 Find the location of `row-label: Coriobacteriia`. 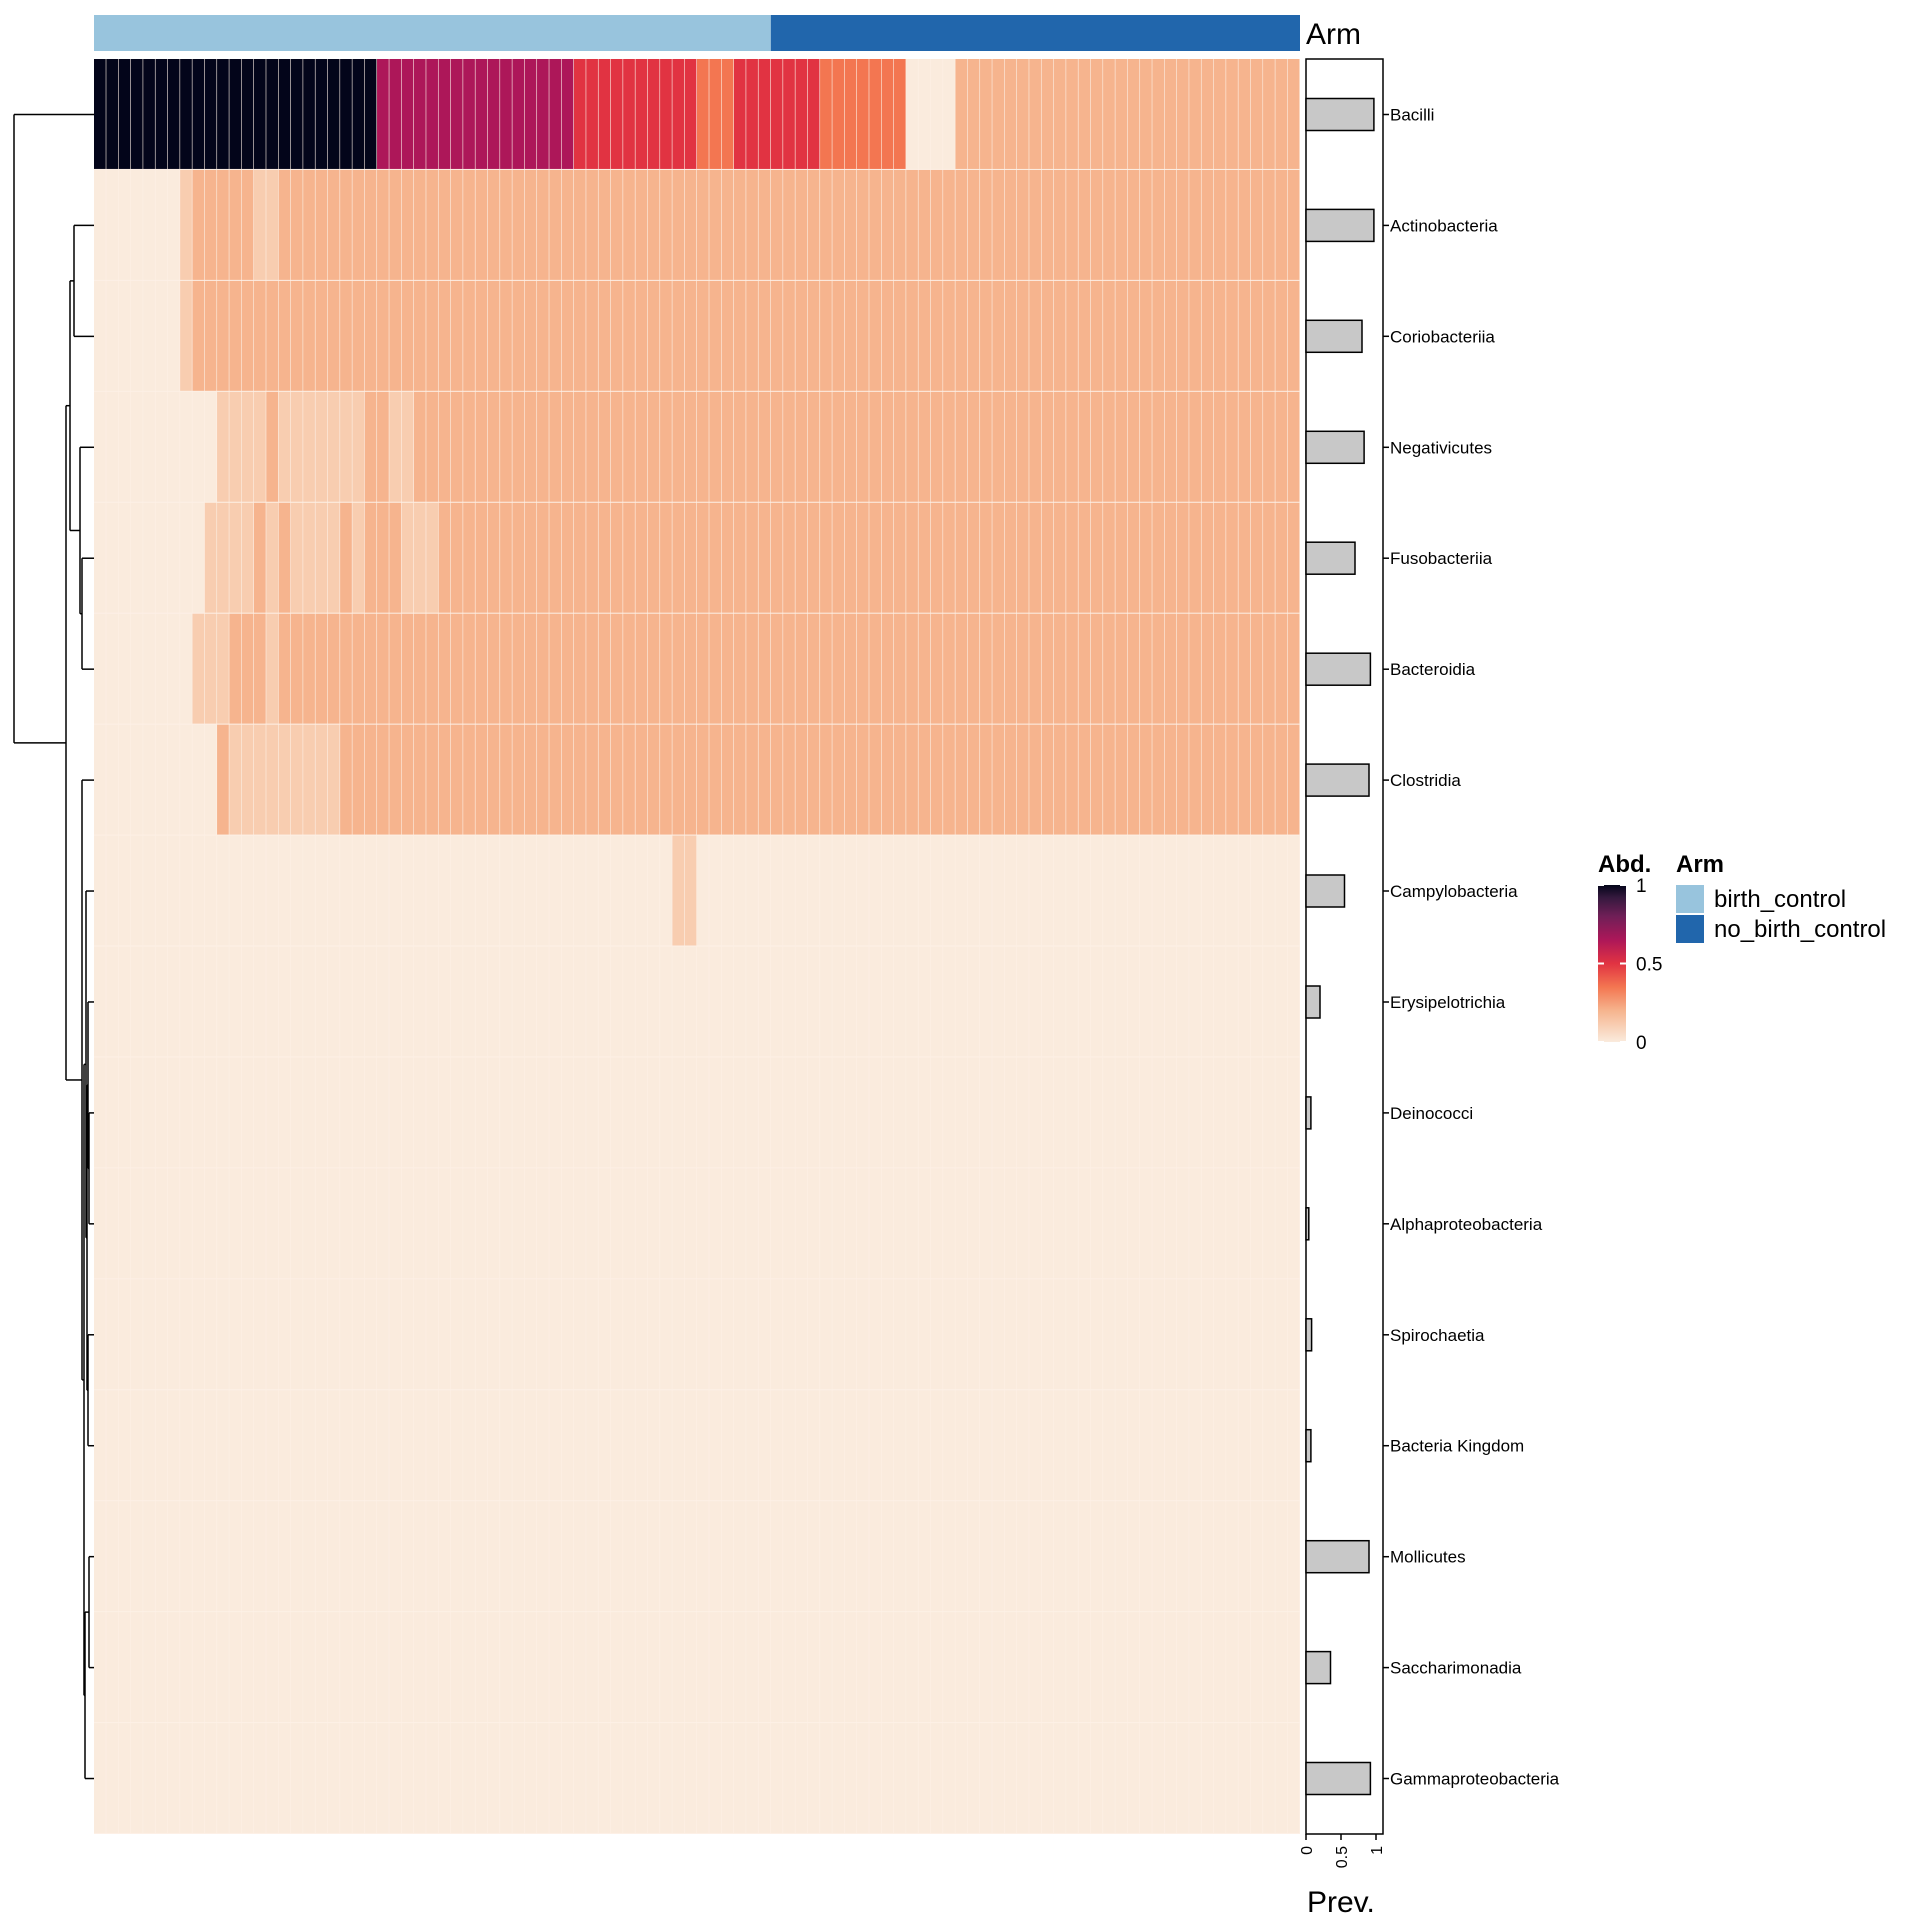

row-label: Coriobacteriia is located at coordinates (1442, 336).